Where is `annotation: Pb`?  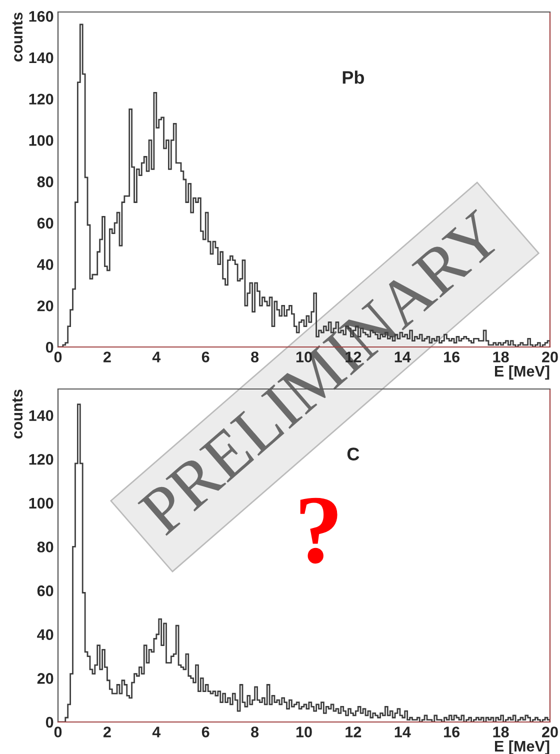 annotation: Pb is located at coordinates (353, 77).